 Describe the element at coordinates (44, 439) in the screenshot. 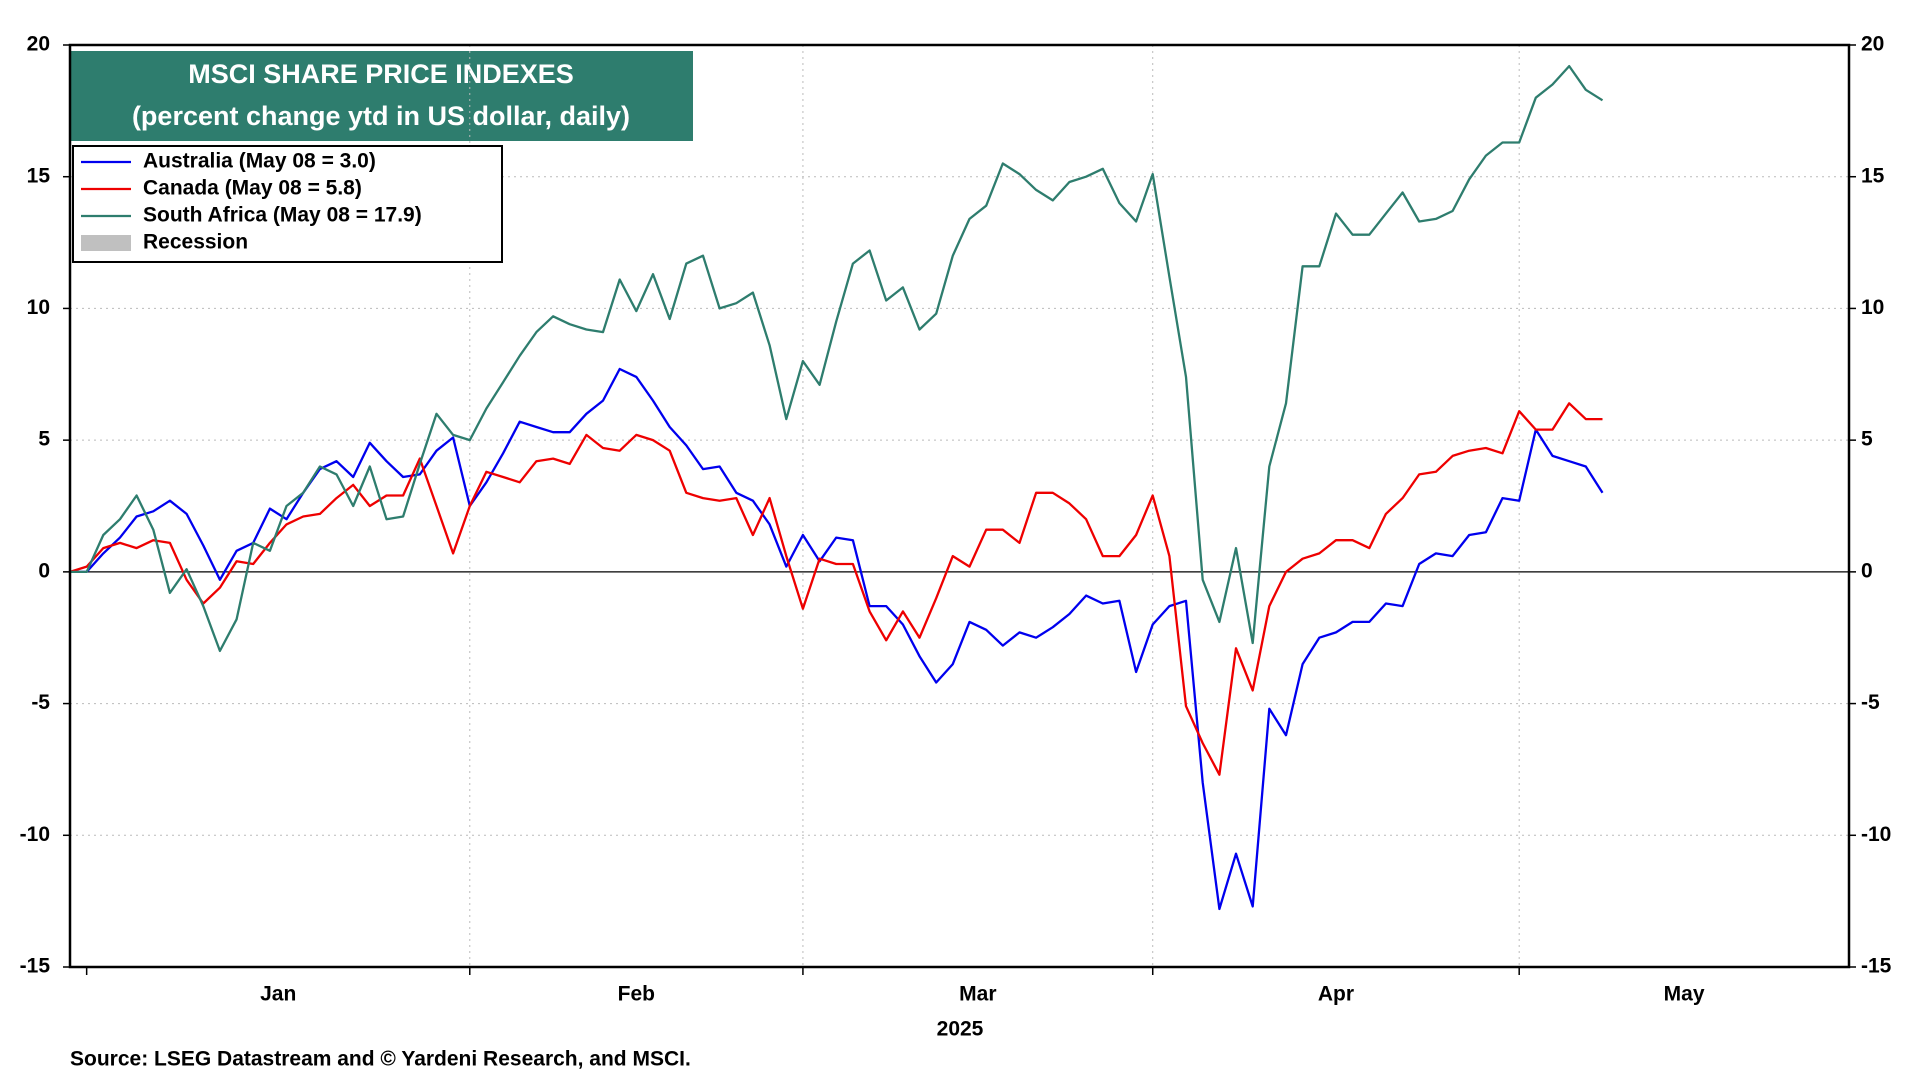

I see `y-tick-label: 5` at that location.